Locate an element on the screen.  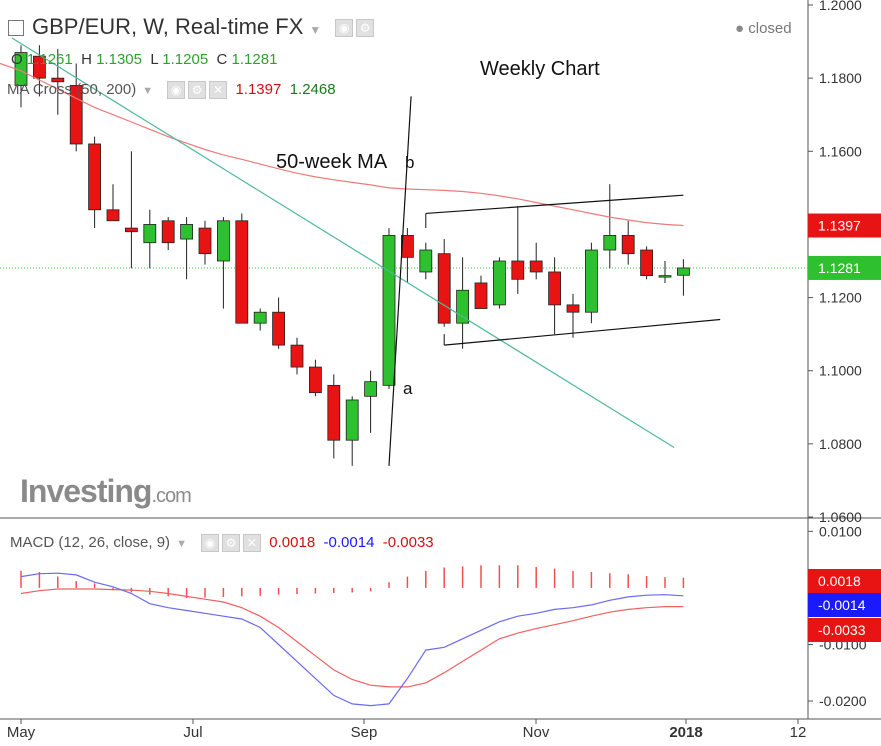
investing-logo: Investing.com is located at coordinates (106, 491).